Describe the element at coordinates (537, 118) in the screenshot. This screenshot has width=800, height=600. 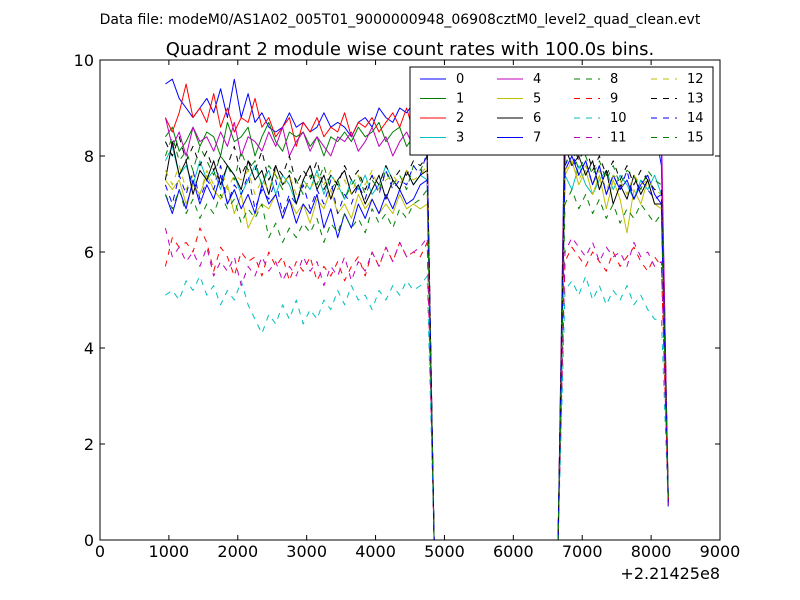
I see `legend-label-6: 6` at that location.